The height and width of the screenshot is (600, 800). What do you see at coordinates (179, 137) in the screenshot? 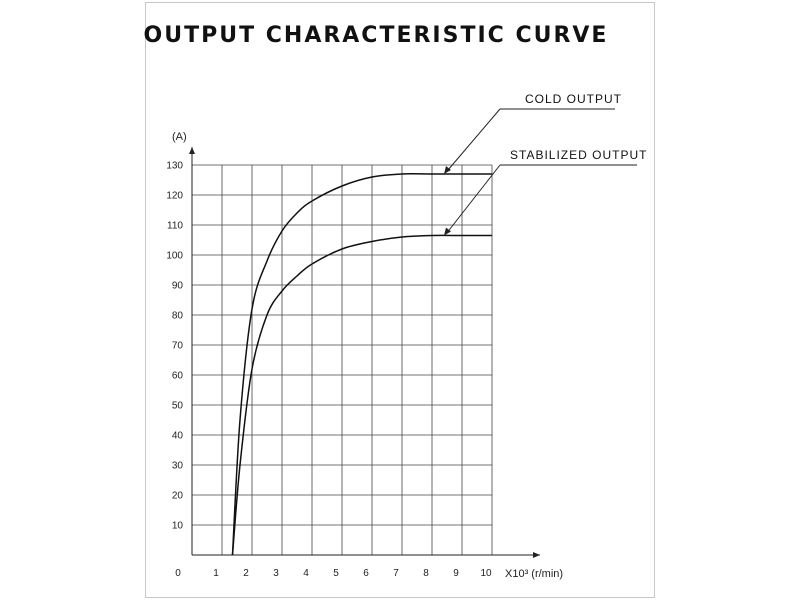
I see `y-axis-label: (A)` at bounding box center [179, 137].